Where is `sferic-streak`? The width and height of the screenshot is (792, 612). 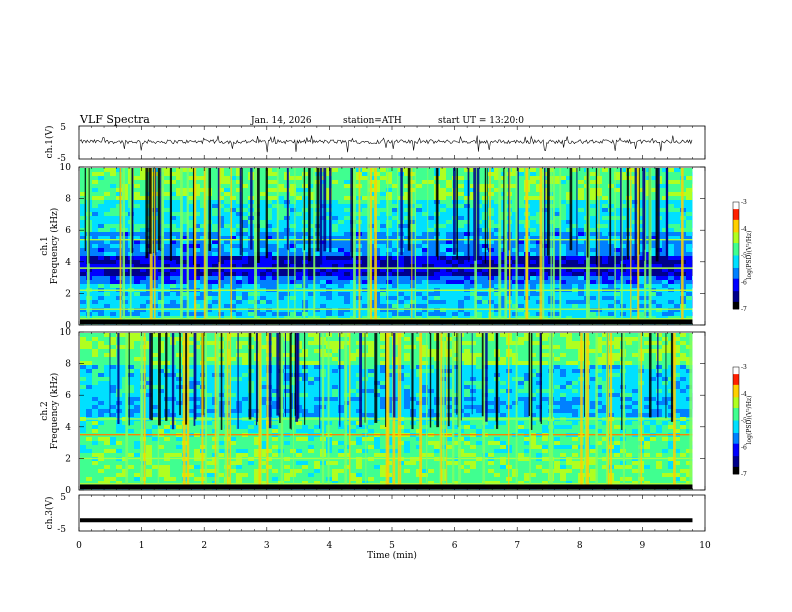
sferic-streak is located at coordinates (161, 210).